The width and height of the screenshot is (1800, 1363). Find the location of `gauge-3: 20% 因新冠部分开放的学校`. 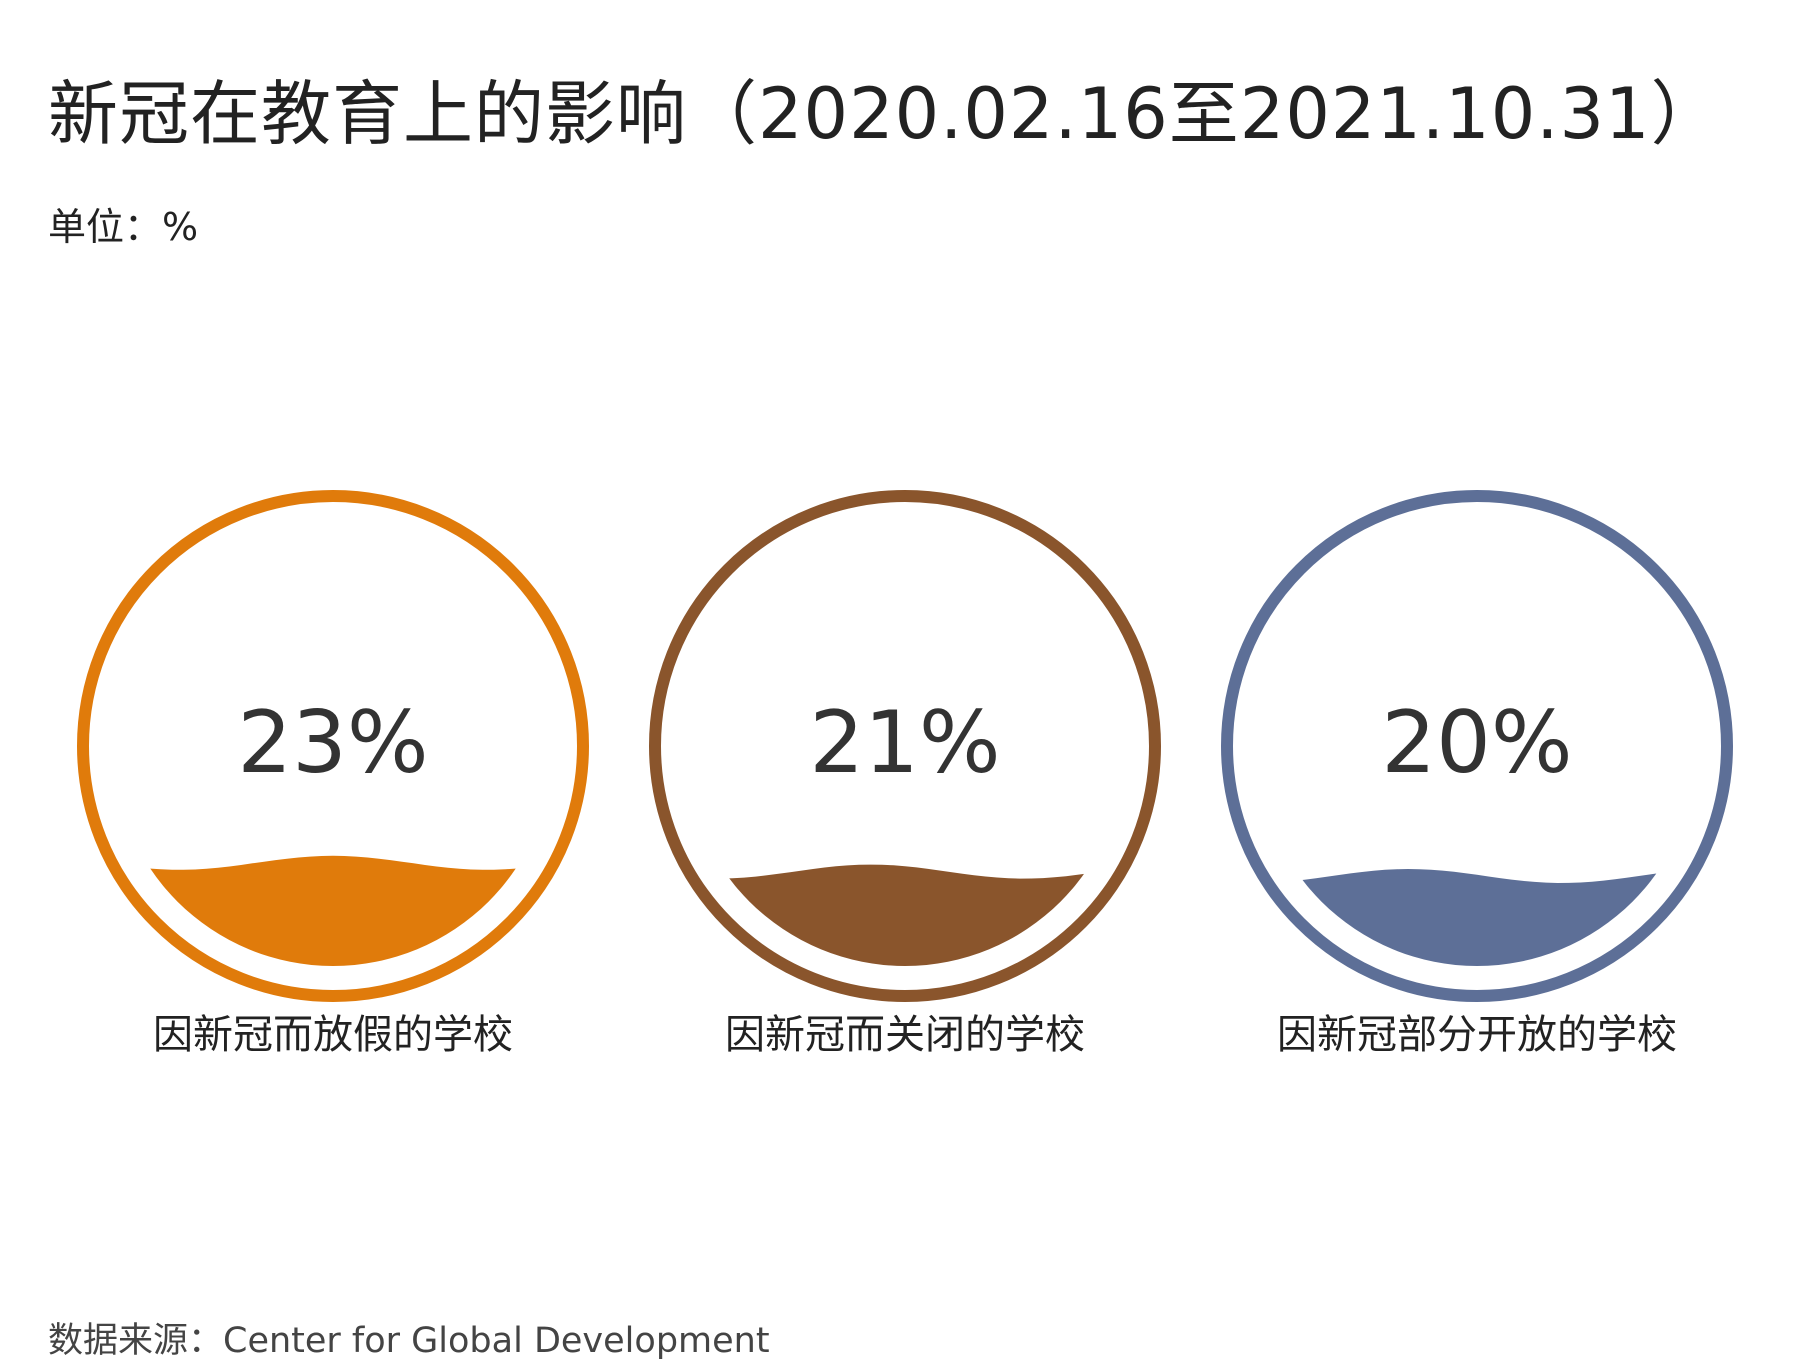

gauge-3: 20% 因新冠部分开放的学校 is located at coordinates (1477, 774).